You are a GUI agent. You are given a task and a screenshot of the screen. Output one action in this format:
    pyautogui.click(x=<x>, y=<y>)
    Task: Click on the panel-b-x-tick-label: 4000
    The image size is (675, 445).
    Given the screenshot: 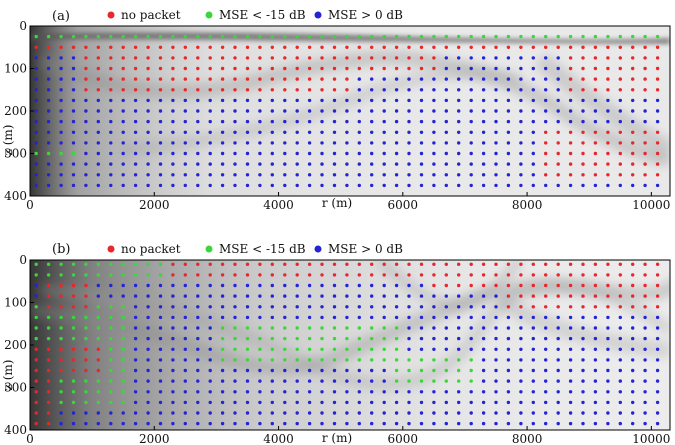 What is the action you would take?
    pyautogui.click(x=278, y=438)
    